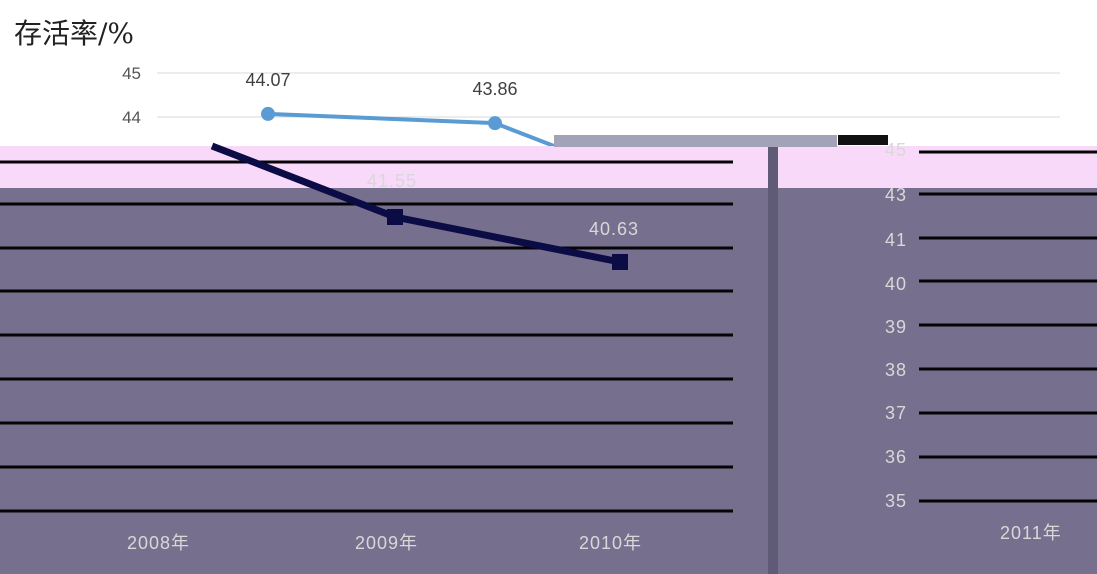  Describe the element at coordinates (267, 80) in the screenshot. I see `data-label: 44.07` at that location.